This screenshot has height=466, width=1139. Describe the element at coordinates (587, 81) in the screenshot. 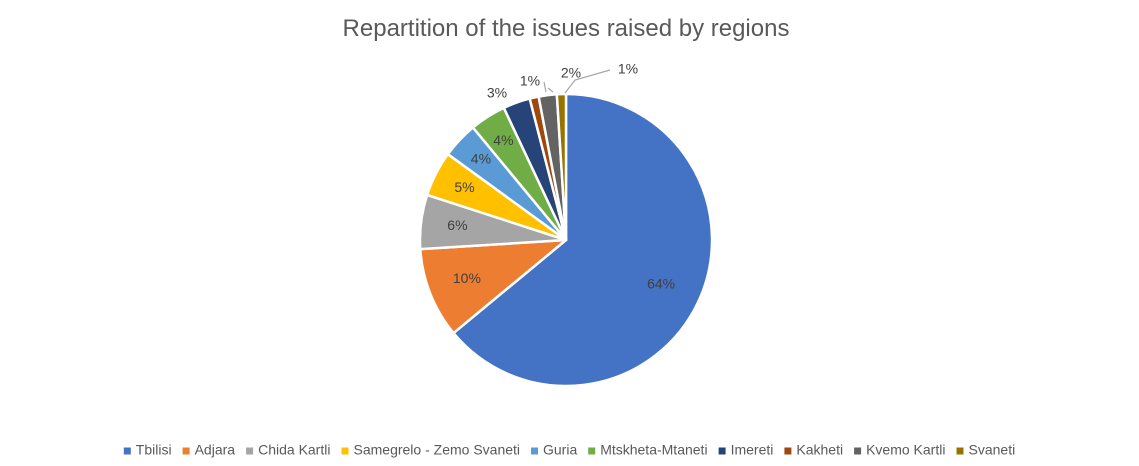

I see `leader-line-svaneti` at that location.